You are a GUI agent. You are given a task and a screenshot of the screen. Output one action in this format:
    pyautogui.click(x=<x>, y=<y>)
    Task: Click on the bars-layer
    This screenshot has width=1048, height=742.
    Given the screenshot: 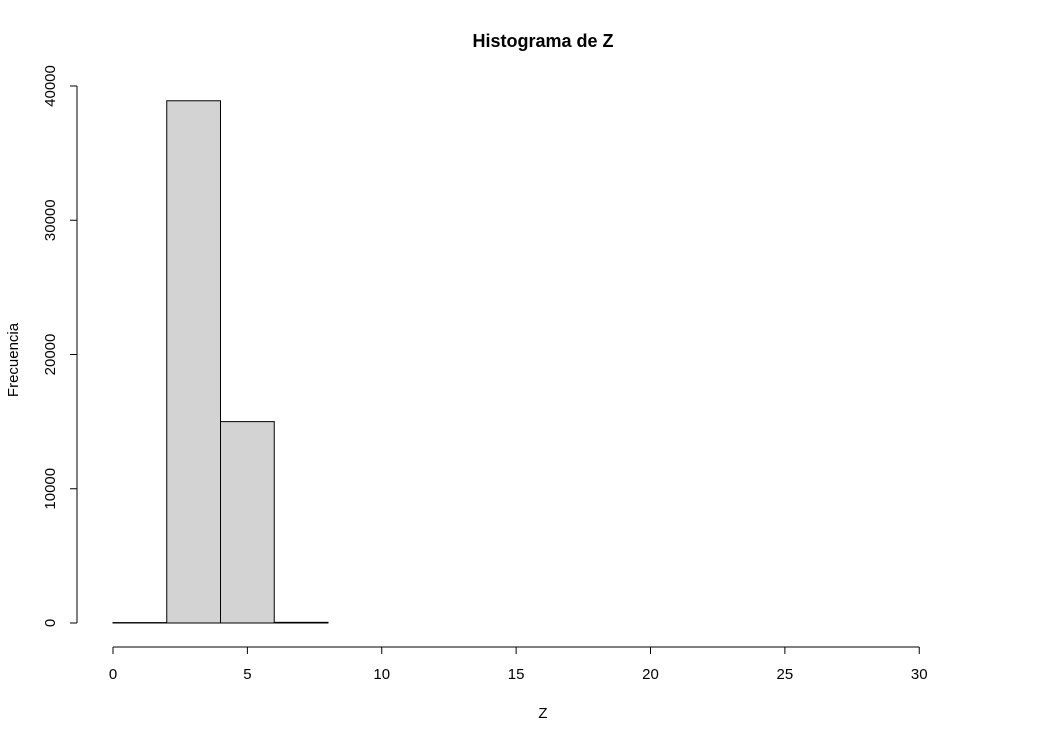 What is the action you would take?
    pyautogui.click(x=220, y=362)
    